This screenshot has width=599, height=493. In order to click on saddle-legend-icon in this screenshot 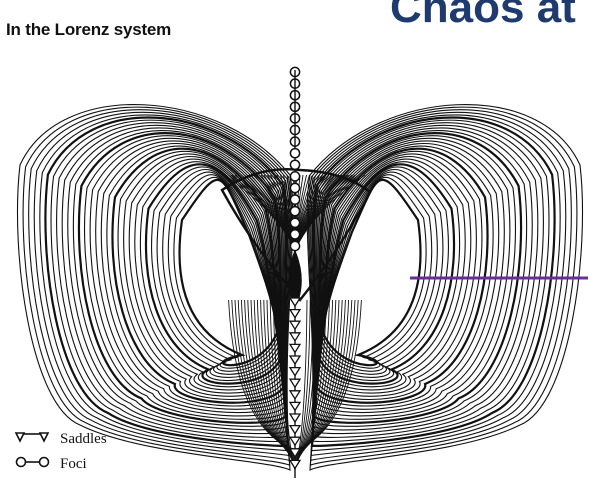, I will do `click(32, 437)`.